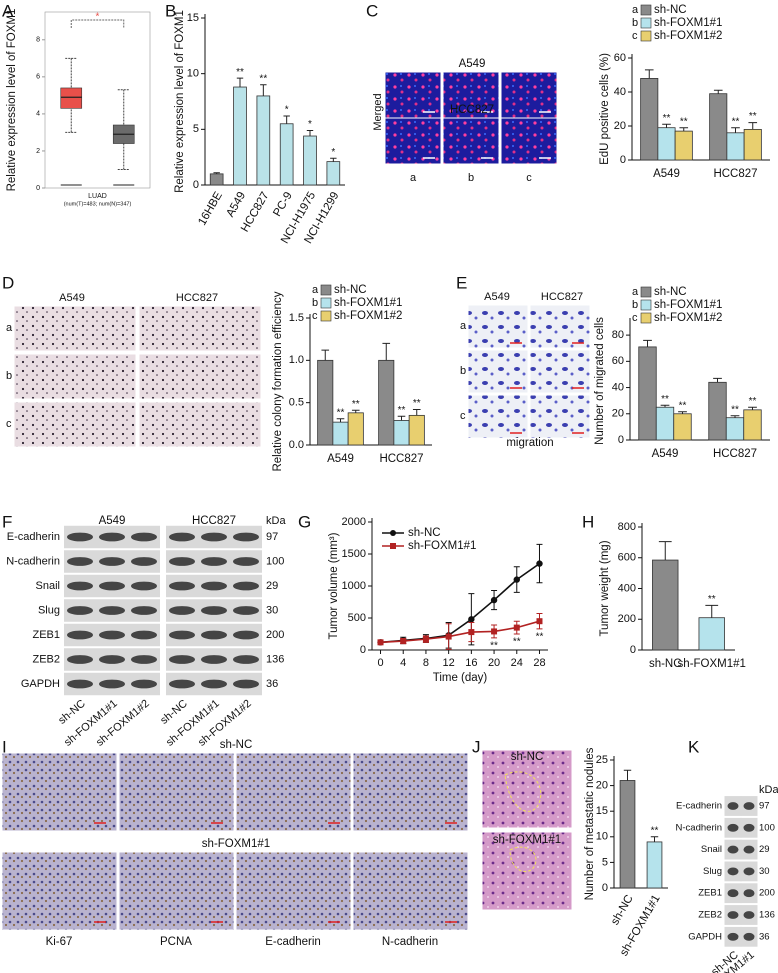 The width and height of the screenshot is (778, 973). What do you see at coordinates (449, 663) in the screenshot?
I see `x-tick-label: 12` at bounding box center [449, 663].